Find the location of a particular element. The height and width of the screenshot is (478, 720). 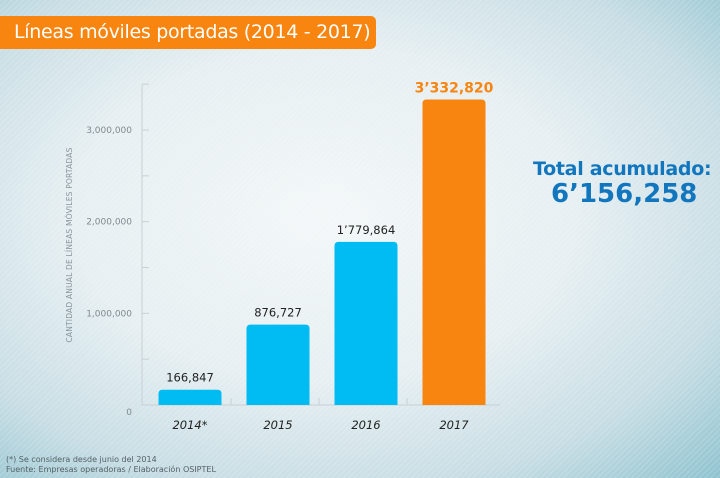

total-summary: Total acumulado: 6’156,258 is located at coordinates (623, 183).